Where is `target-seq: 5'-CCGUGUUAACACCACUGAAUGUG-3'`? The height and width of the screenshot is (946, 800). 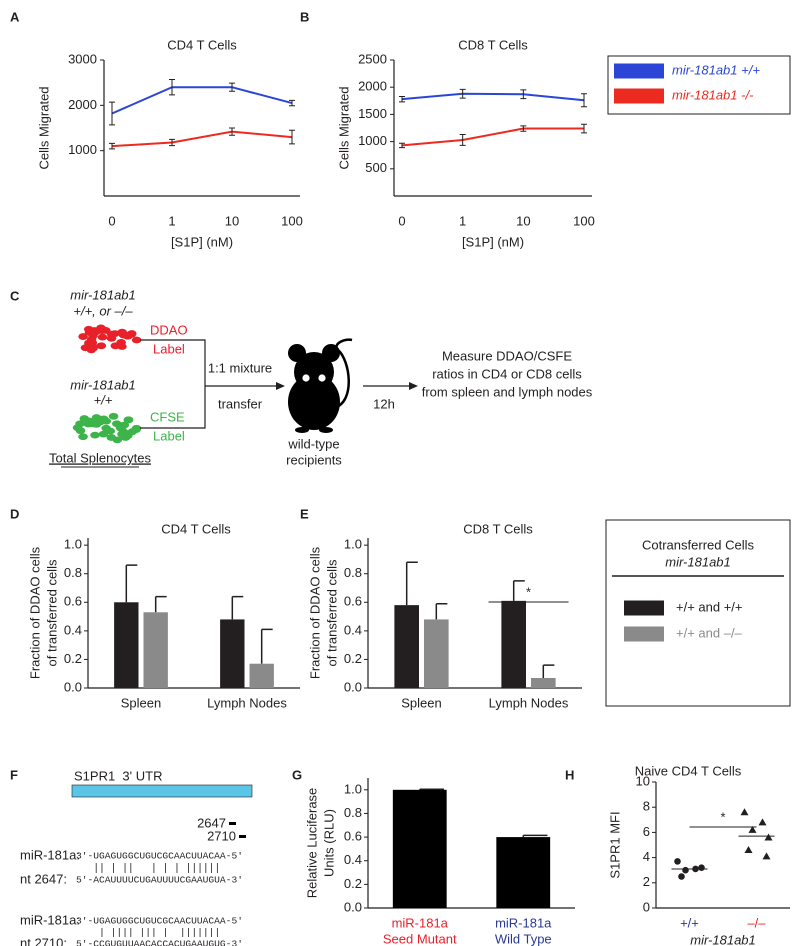
target-seq: 5'-CCGUGUUAACACCACUGAAUGUG-3' is located at coordinates (159, 942).